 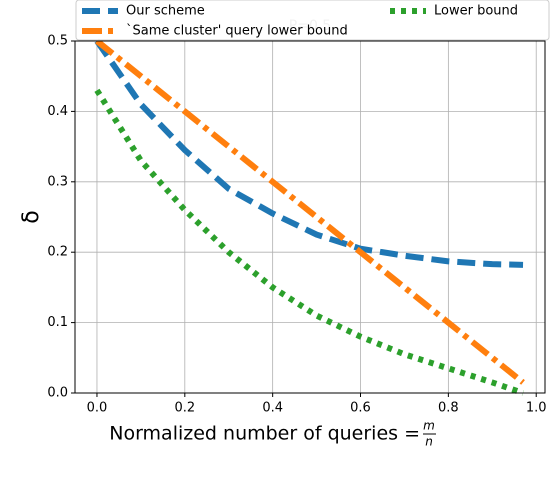 I want to click on y-axis-label: δ, so click(x=31, y=216).